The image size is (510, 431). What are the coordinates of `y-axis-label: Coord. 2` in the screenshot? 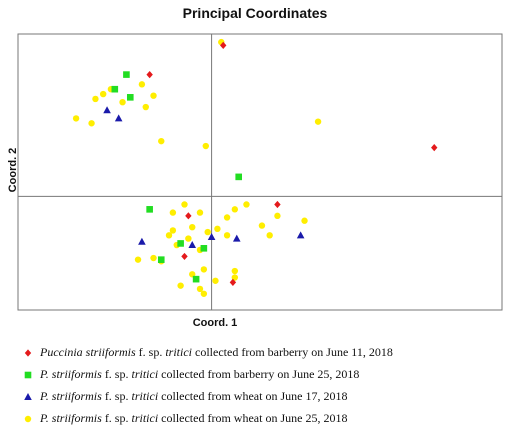 It's located at (13, 170).